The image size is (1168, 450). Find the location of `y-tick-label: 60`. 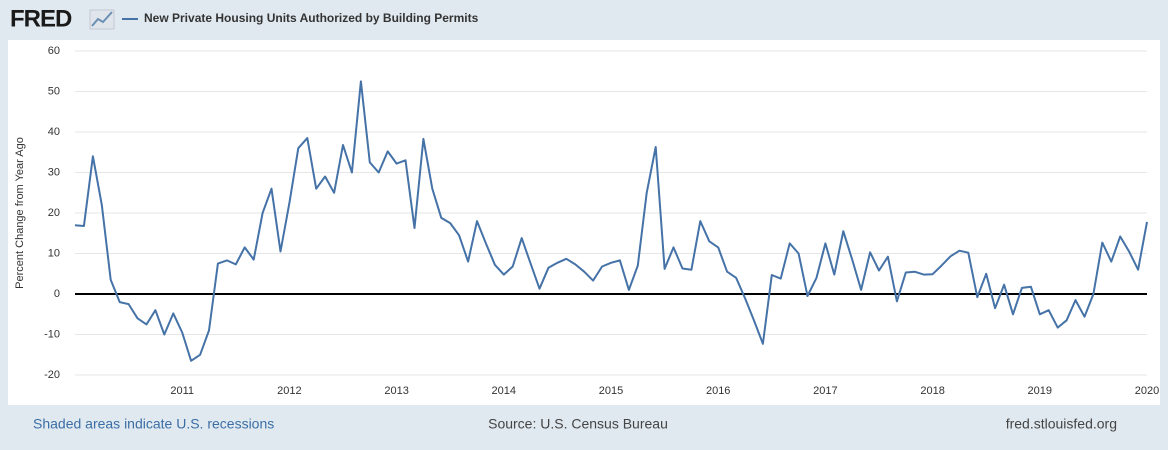

y-tick-label: 60 is located at coordinates (54, 51).